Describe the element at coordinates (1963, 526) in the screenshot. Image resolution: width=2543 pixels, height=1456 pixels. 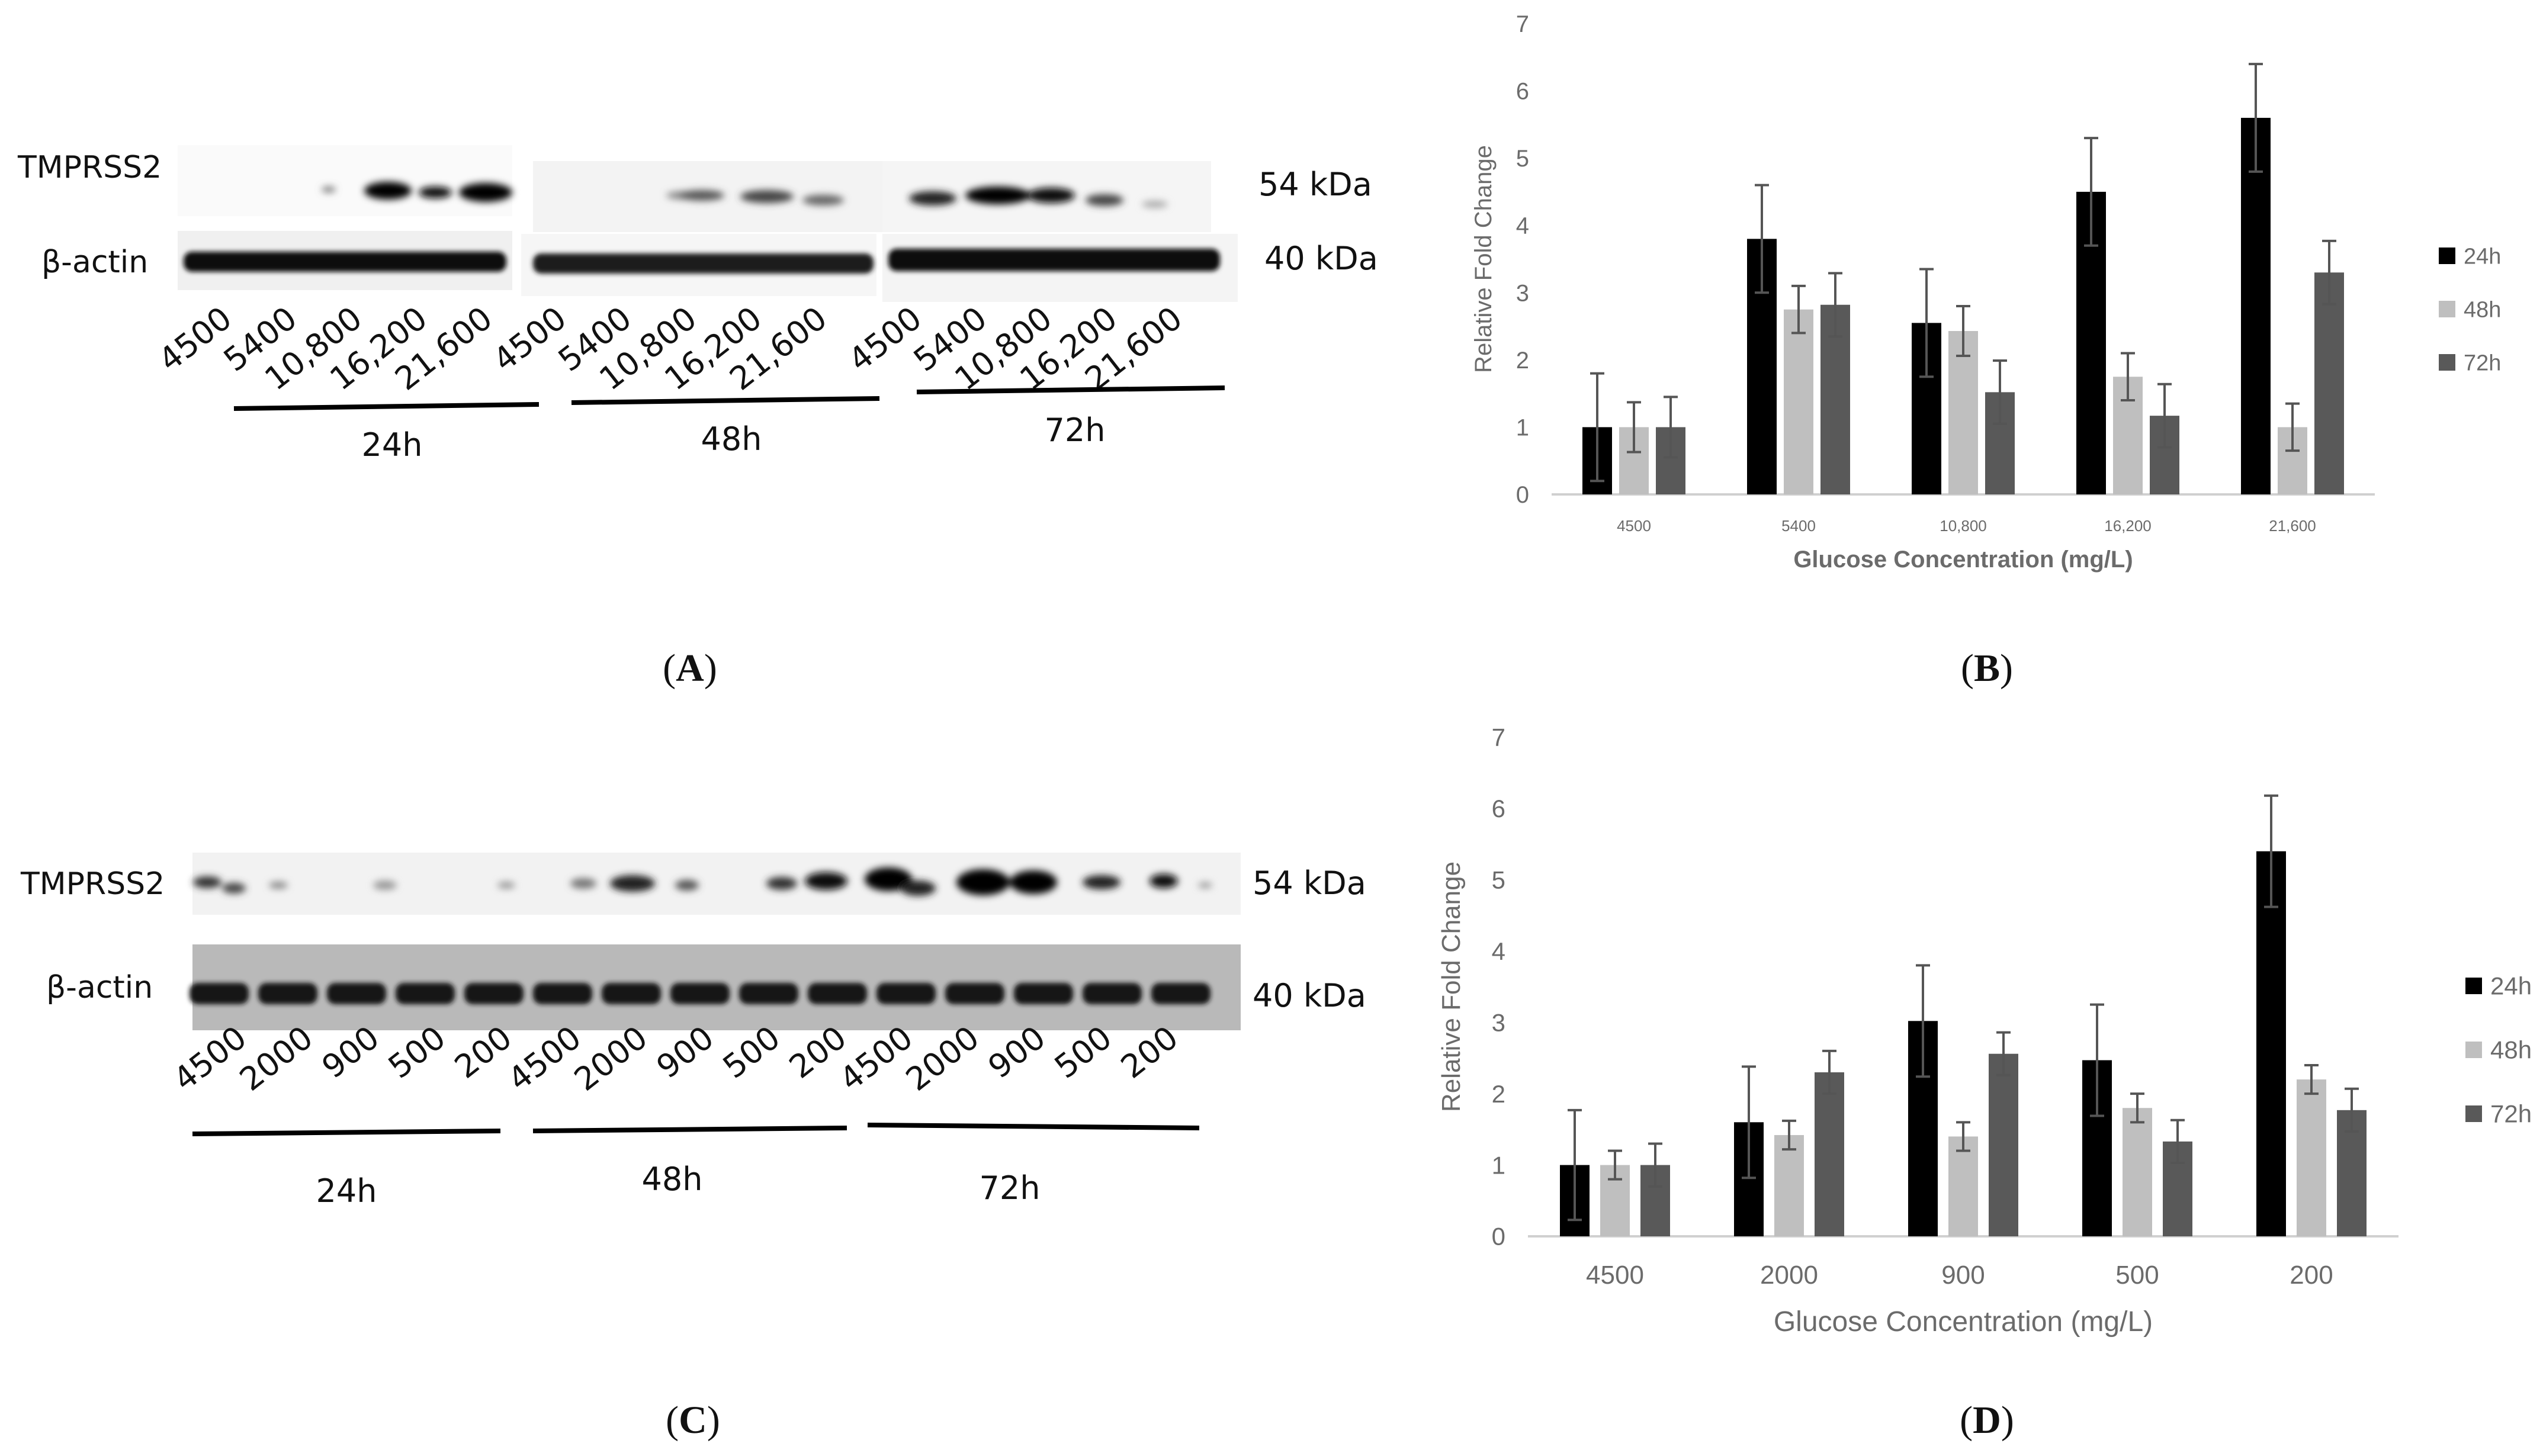
I see `x-tick-label: 10,800` at that location.